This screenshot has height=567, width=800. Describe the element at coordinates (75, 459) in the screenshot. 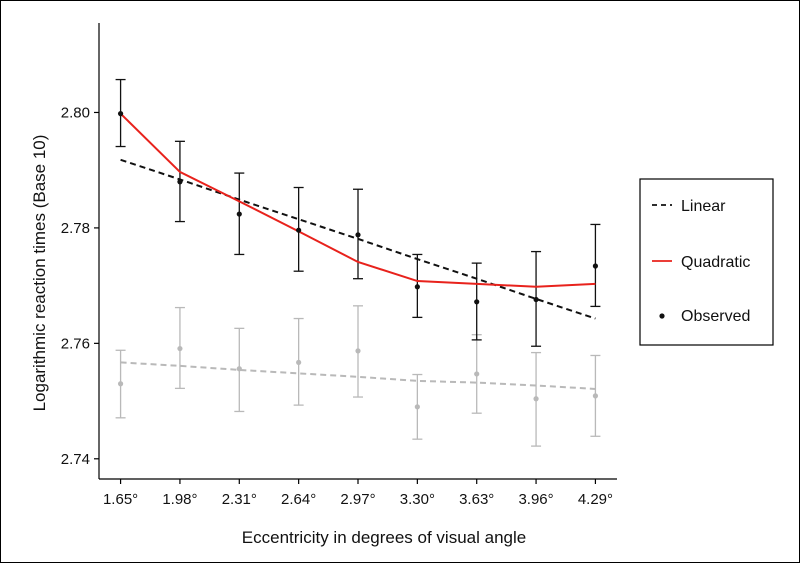

I see `y-tick-label: 2.74` at that location.